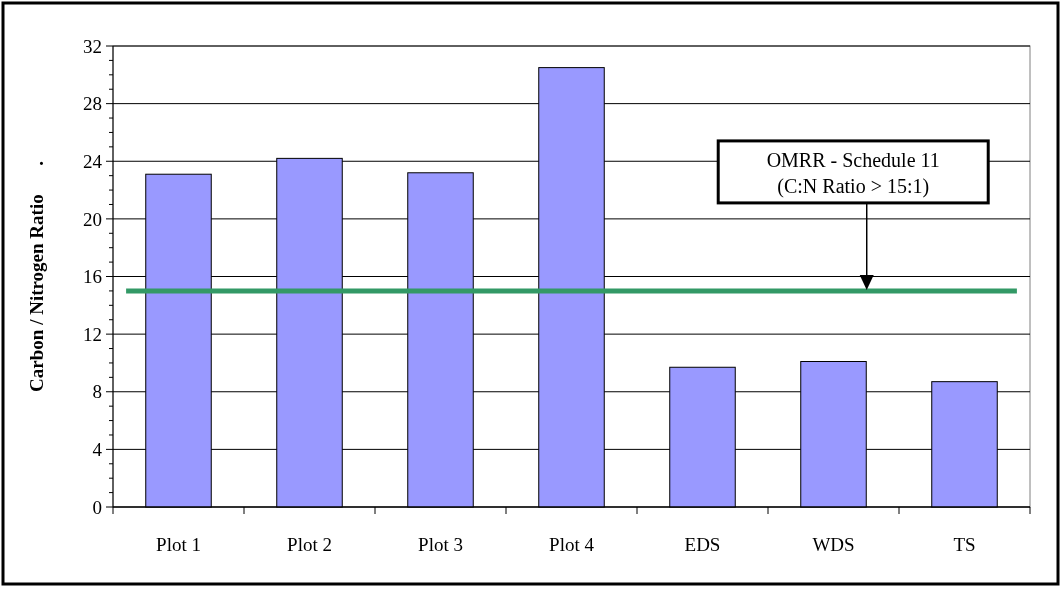 The height and width of the screenshot is (589, 1063). What do you see at coordinates (36, 276) in the screenshot?
I see `y-axis-title: Carbon / Nitrogen Ratio .` at bounding box center [36, 276].